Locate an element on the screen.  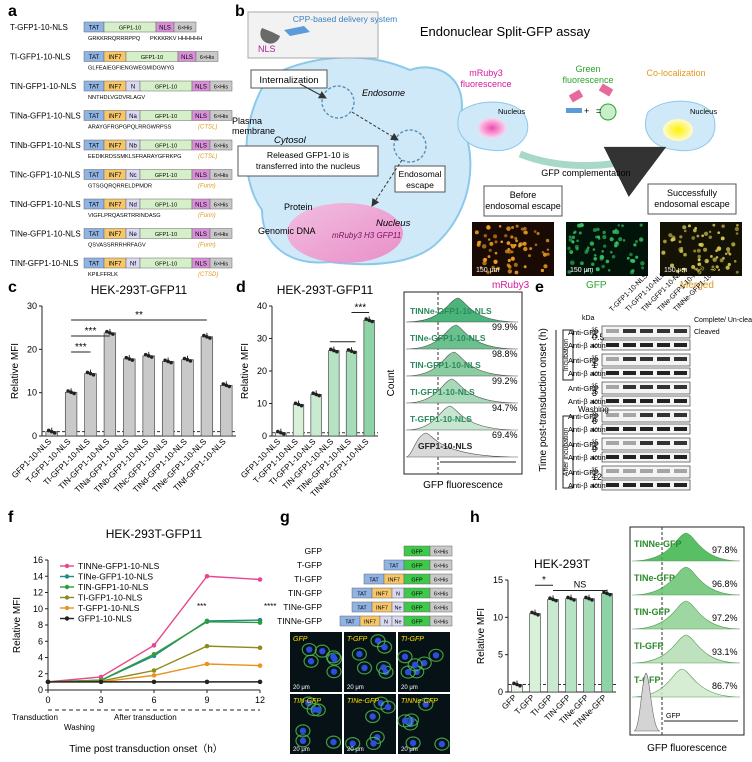
panel-letter-h: h is located at coordinates (475, 517).